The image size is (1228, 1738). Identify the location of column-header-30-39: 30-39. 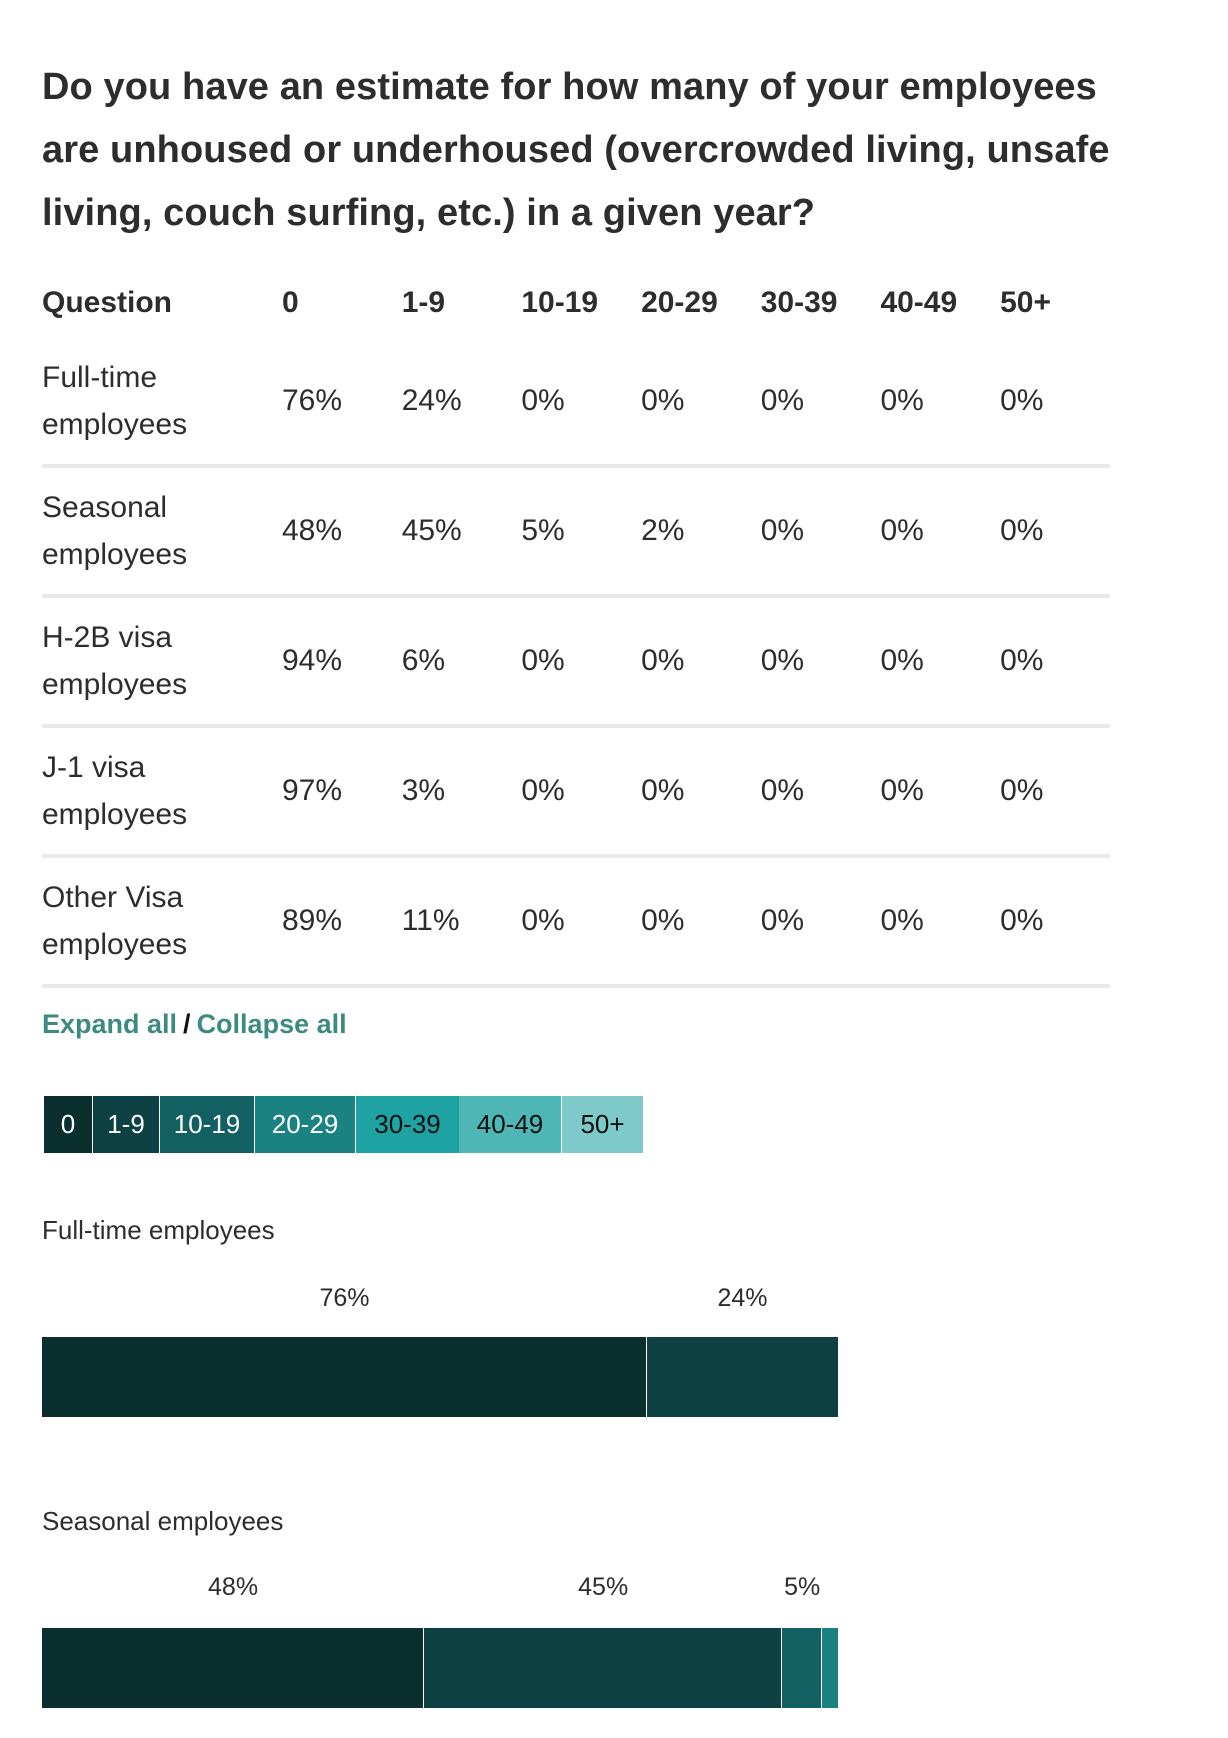
(799, 302).